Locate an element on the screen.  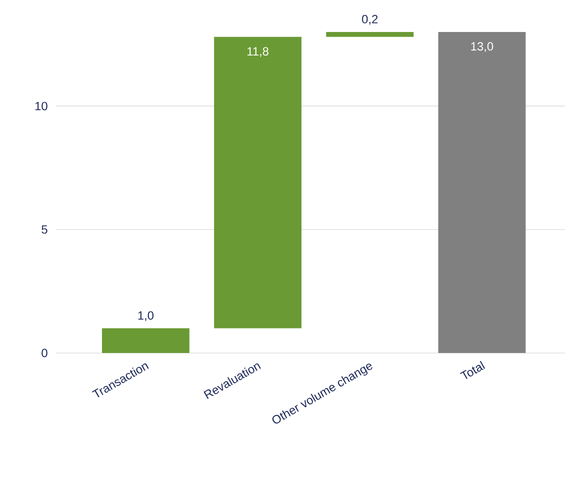
x-tick-label: Total is located at coordinates (473, 370).